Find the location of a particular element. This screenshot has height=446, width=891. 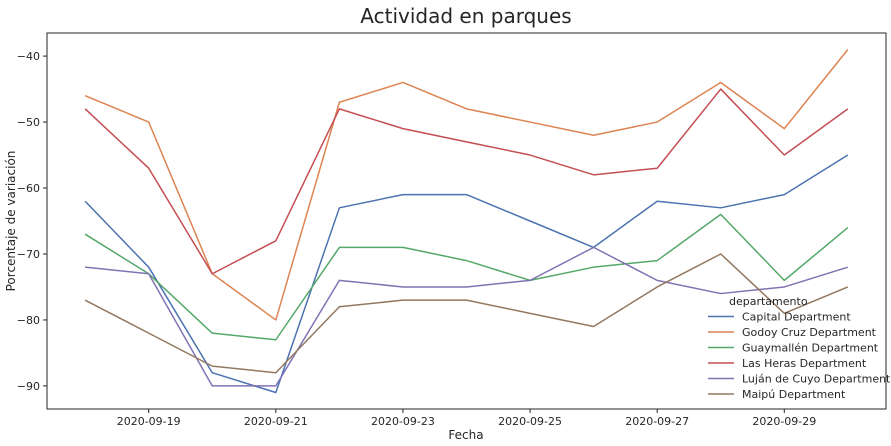

legend-entry: Luján de Cuyo Department is located at coordinates (816, 379).